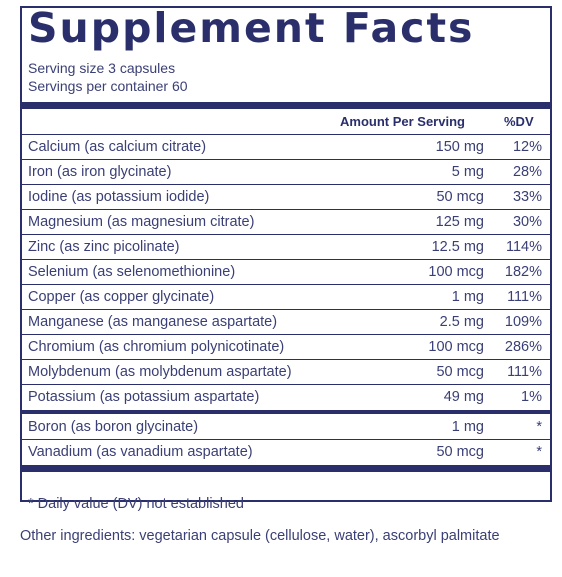  Describe the element at coordinates (286, 468) in the screenshot. I see `bottom-divider` at that location.